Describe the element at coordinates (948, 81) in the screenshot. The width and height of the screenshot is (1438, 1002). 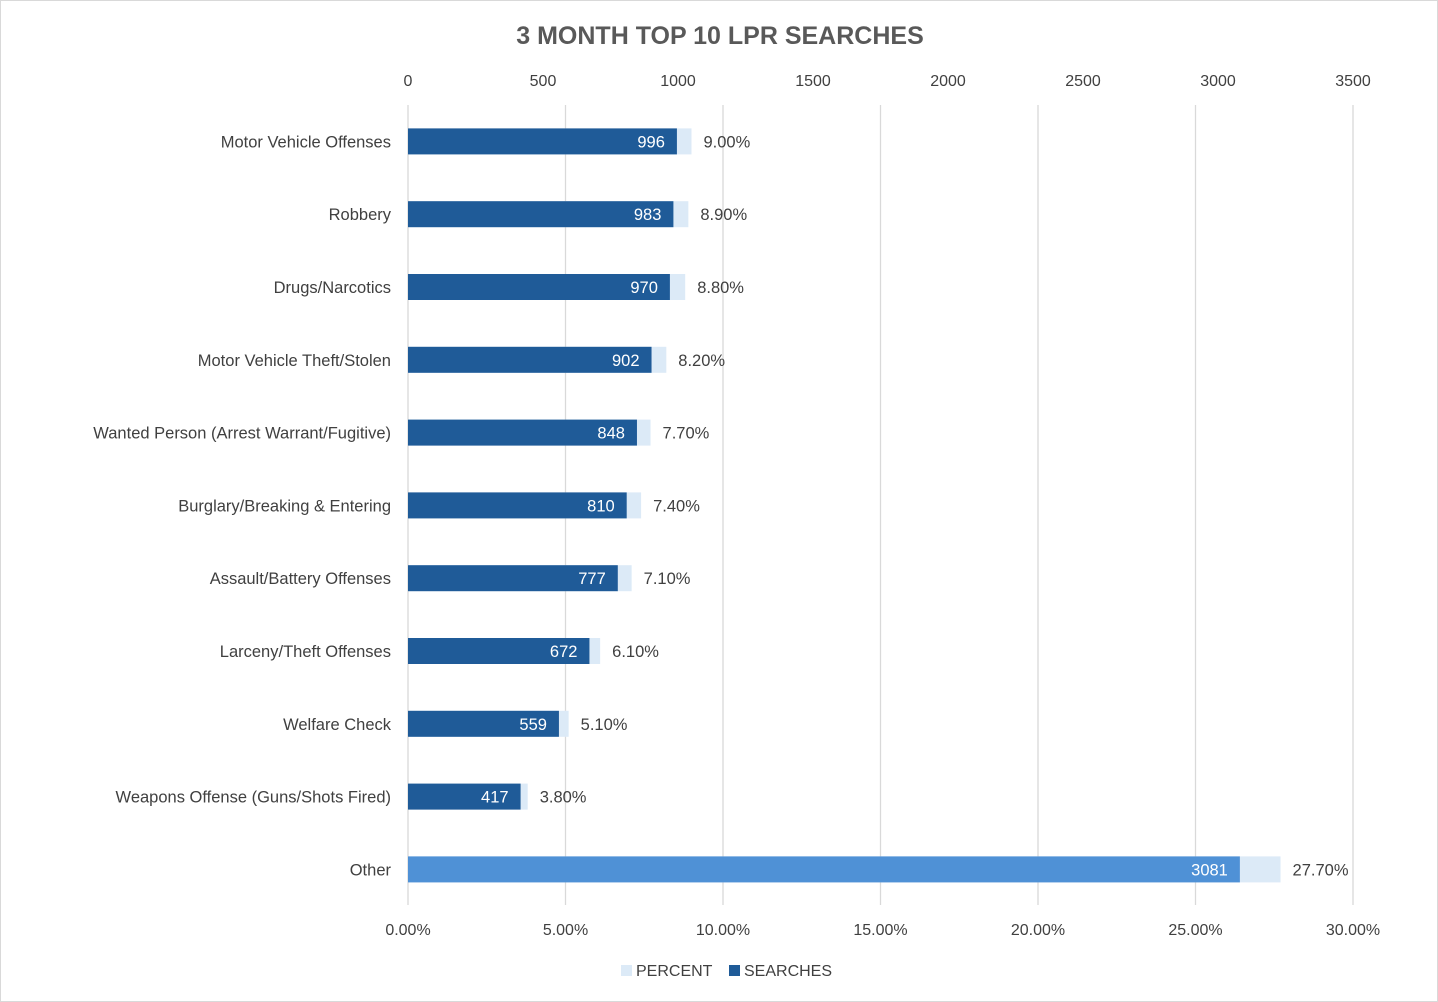
I see `top-axis-tick-label: 2000` at that location.